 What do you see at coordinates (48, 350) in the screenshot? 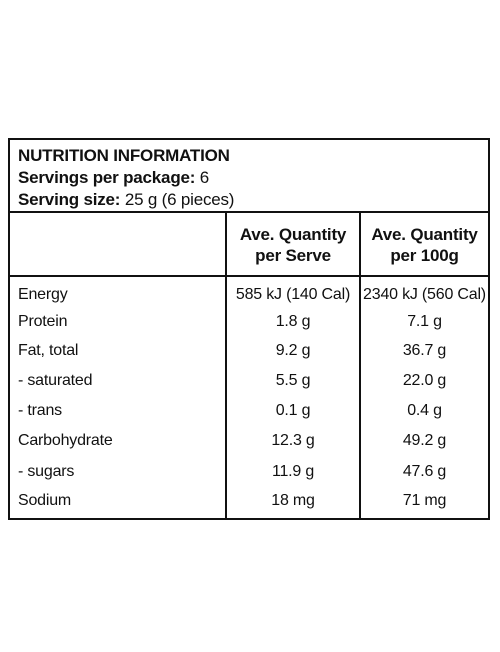
I see `nutrient-name: Fat, total` at bounding box center [48, 350].